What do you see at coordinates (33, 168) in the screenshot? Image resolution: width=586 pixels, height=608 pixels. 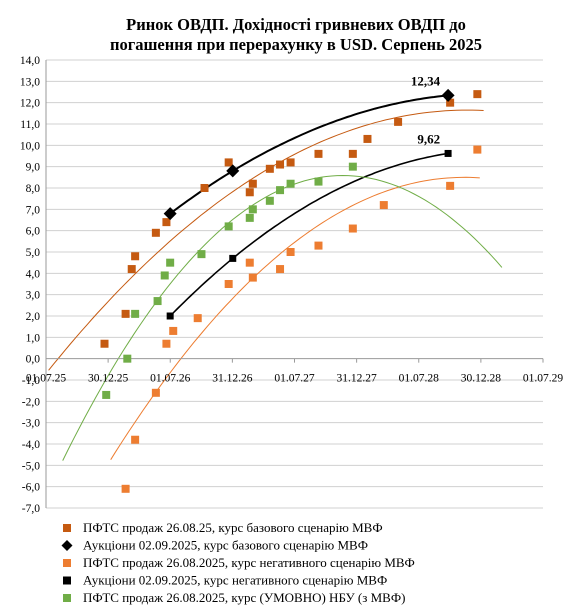 I see `y-tick-label: 9,0` at bounding box center [33, 168].